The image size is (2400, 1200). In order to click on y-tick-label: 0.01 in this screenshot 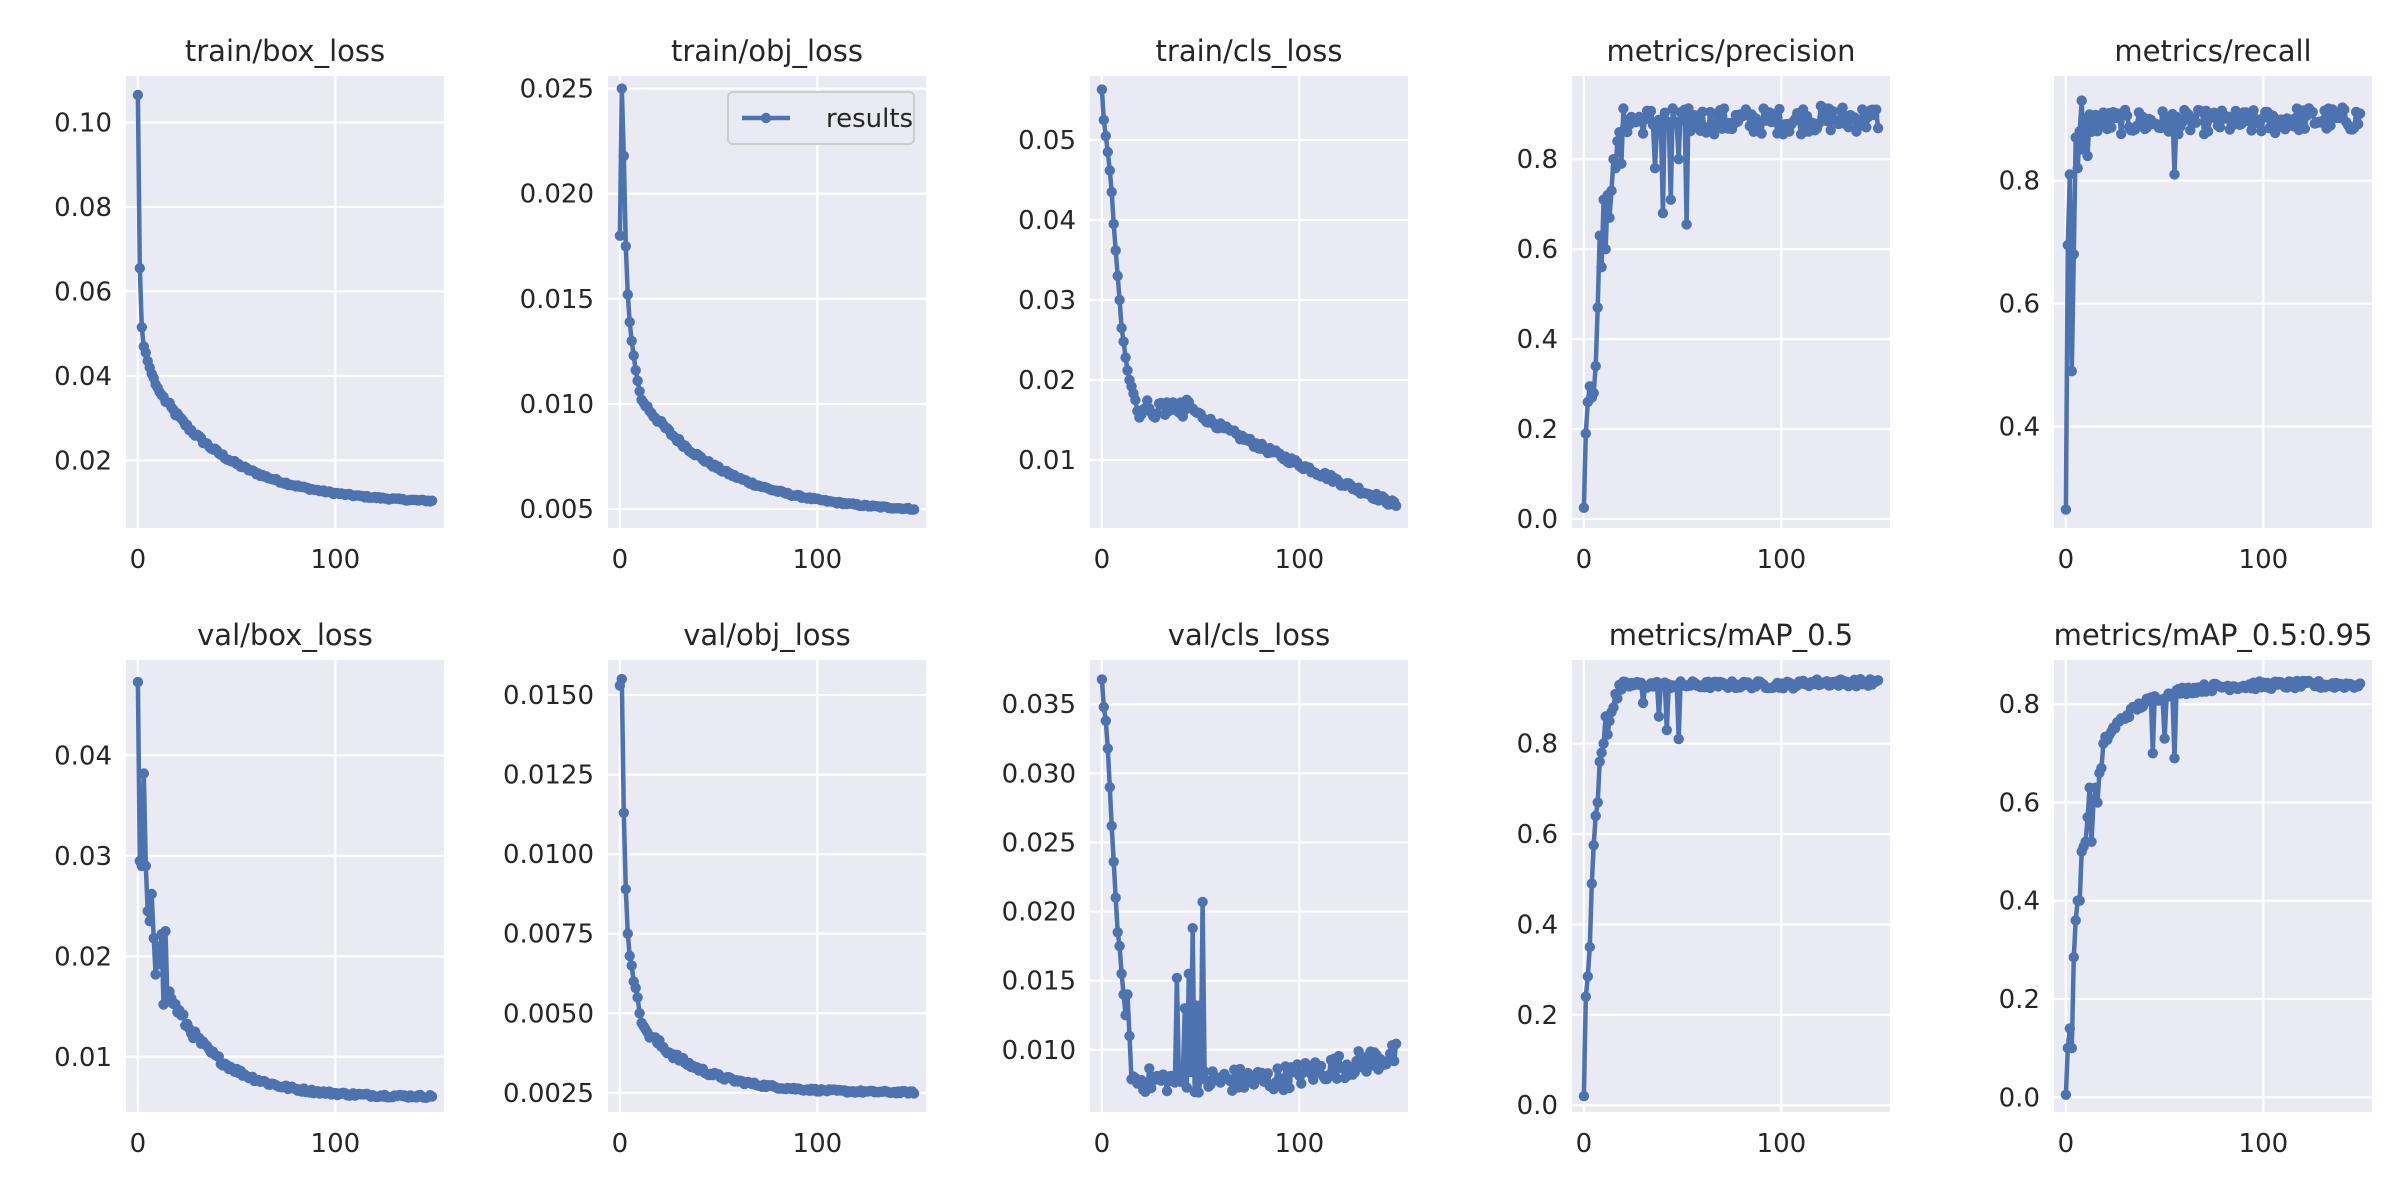, I will do `click(83, 1058)`.